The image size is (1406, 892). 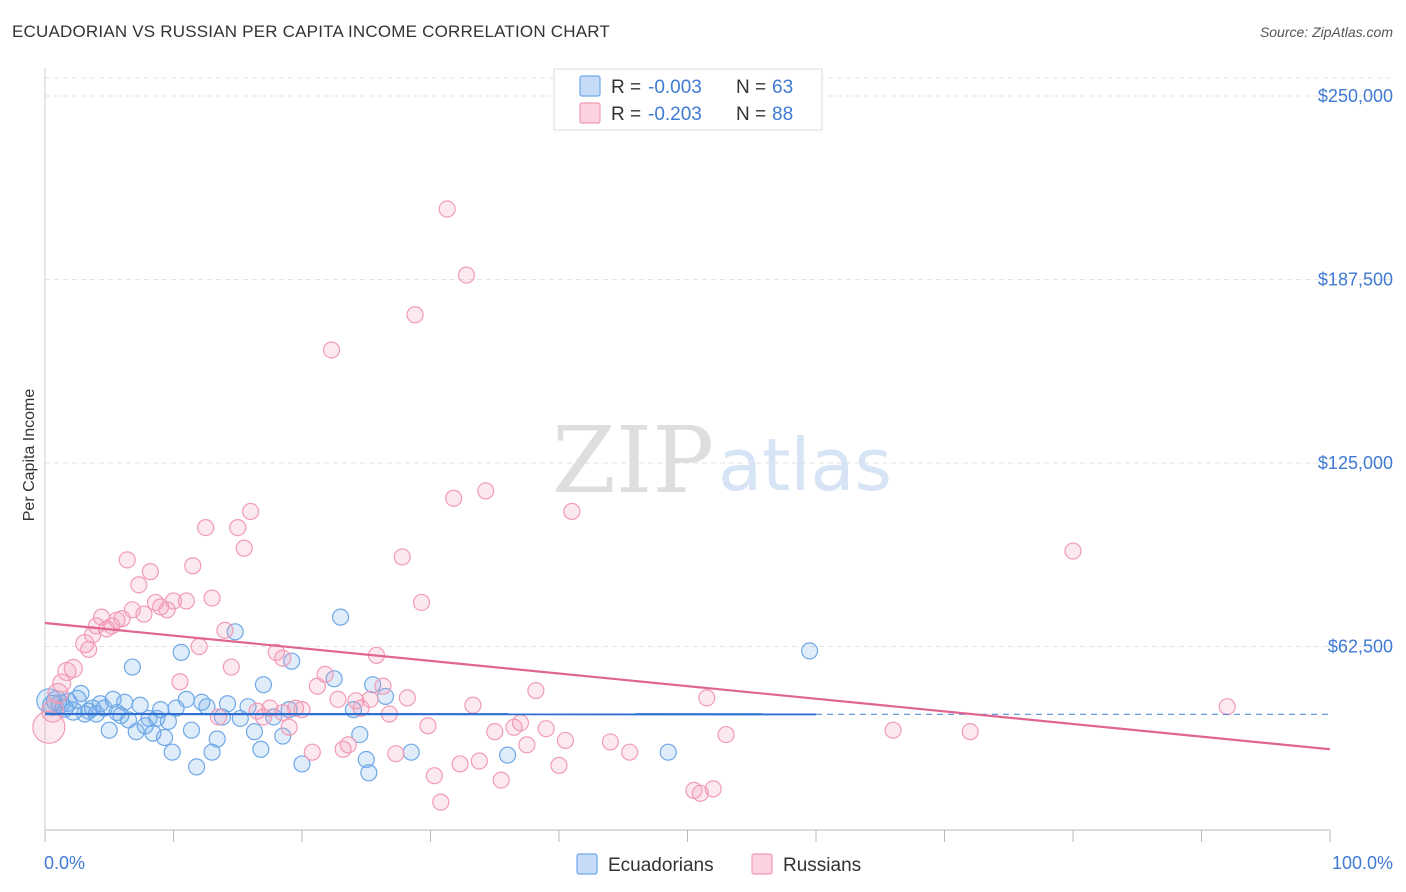 What do you see at coordinates (1355, 371) in the screenshot?
I see `y-tick-labels: $62,500 $125,000 $187,500 $250,000` at bounding box center [1355, 371].